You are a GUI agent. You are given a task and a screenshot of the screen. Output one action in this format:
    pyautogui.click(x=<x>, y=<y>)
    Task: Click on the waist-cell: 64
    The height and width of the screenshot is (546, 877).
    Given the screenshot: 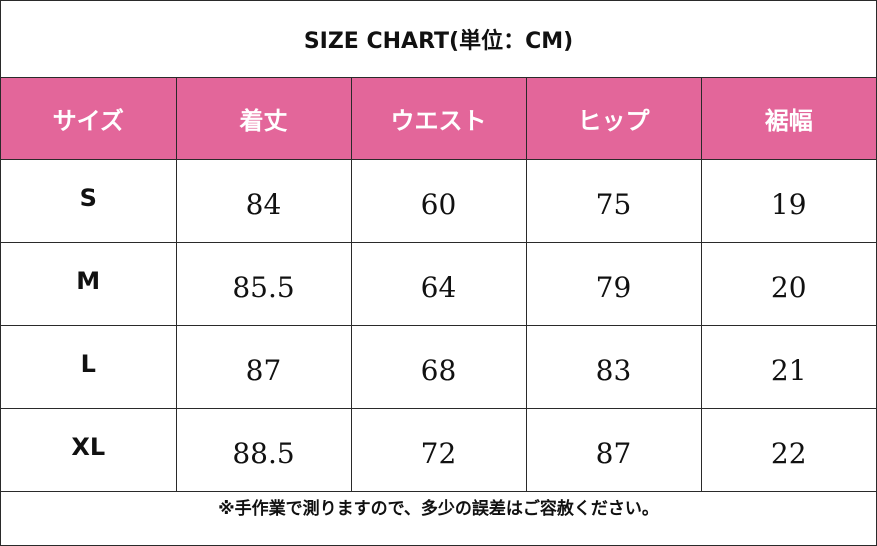 What is the action you would take?
    pyautogui.click(x=438, y=284)
    